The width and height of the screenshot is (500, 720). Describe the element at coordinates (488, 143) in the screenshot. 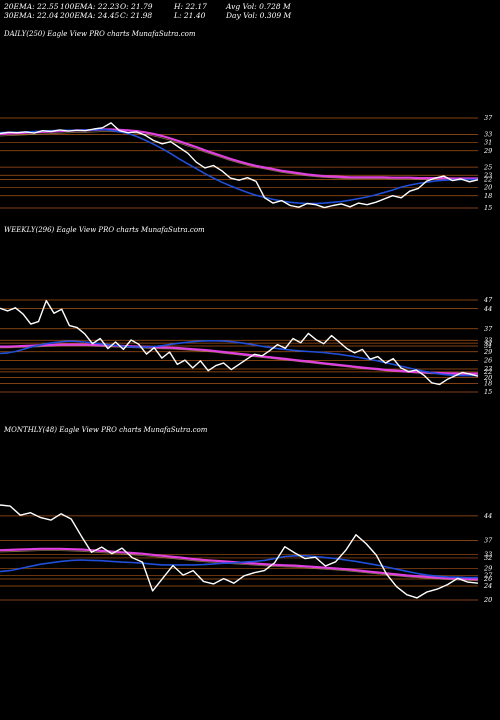

I see `daily-tick-label-31: 31` at that location.